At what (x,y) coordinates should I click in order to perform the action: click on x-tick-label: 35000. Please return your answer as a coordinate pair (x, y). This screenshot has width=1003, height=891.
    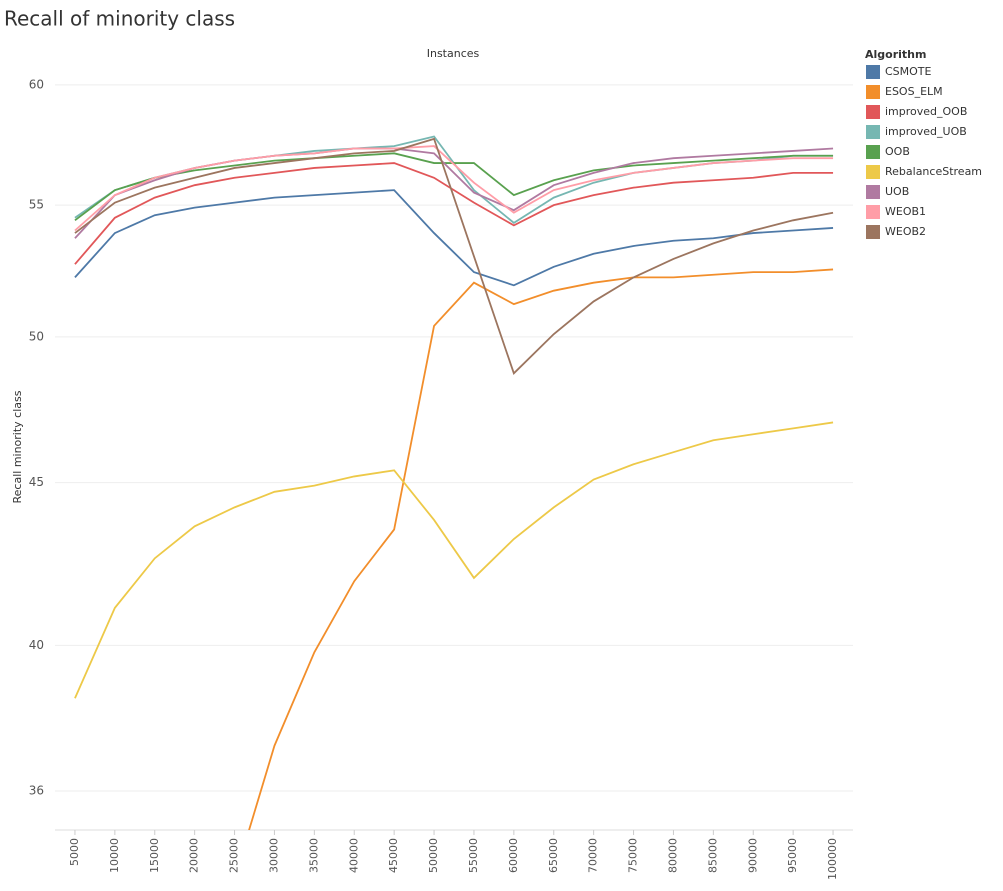
    Looking at the image, I should click on (313, 855).